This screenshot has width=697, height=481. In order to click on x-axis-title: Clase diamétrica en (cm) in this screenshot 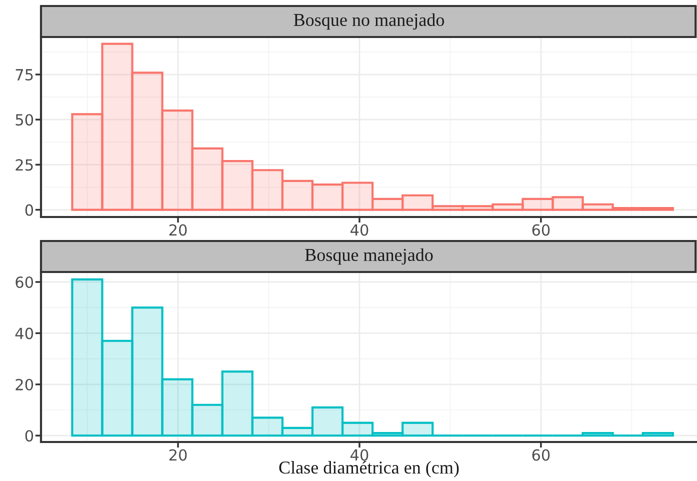, I will do `click(369, 469)`.